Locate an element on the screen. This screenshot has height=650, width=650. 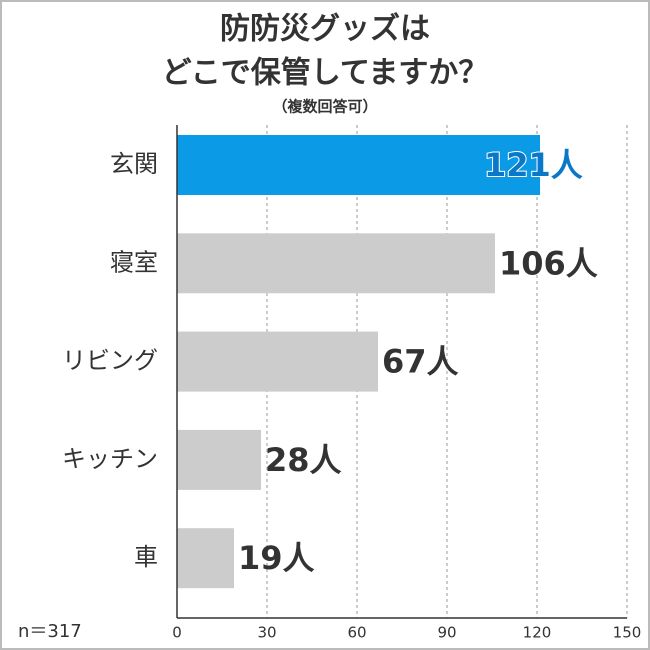
y-tick-label: 寝室 is located at coordinates (134, 262).